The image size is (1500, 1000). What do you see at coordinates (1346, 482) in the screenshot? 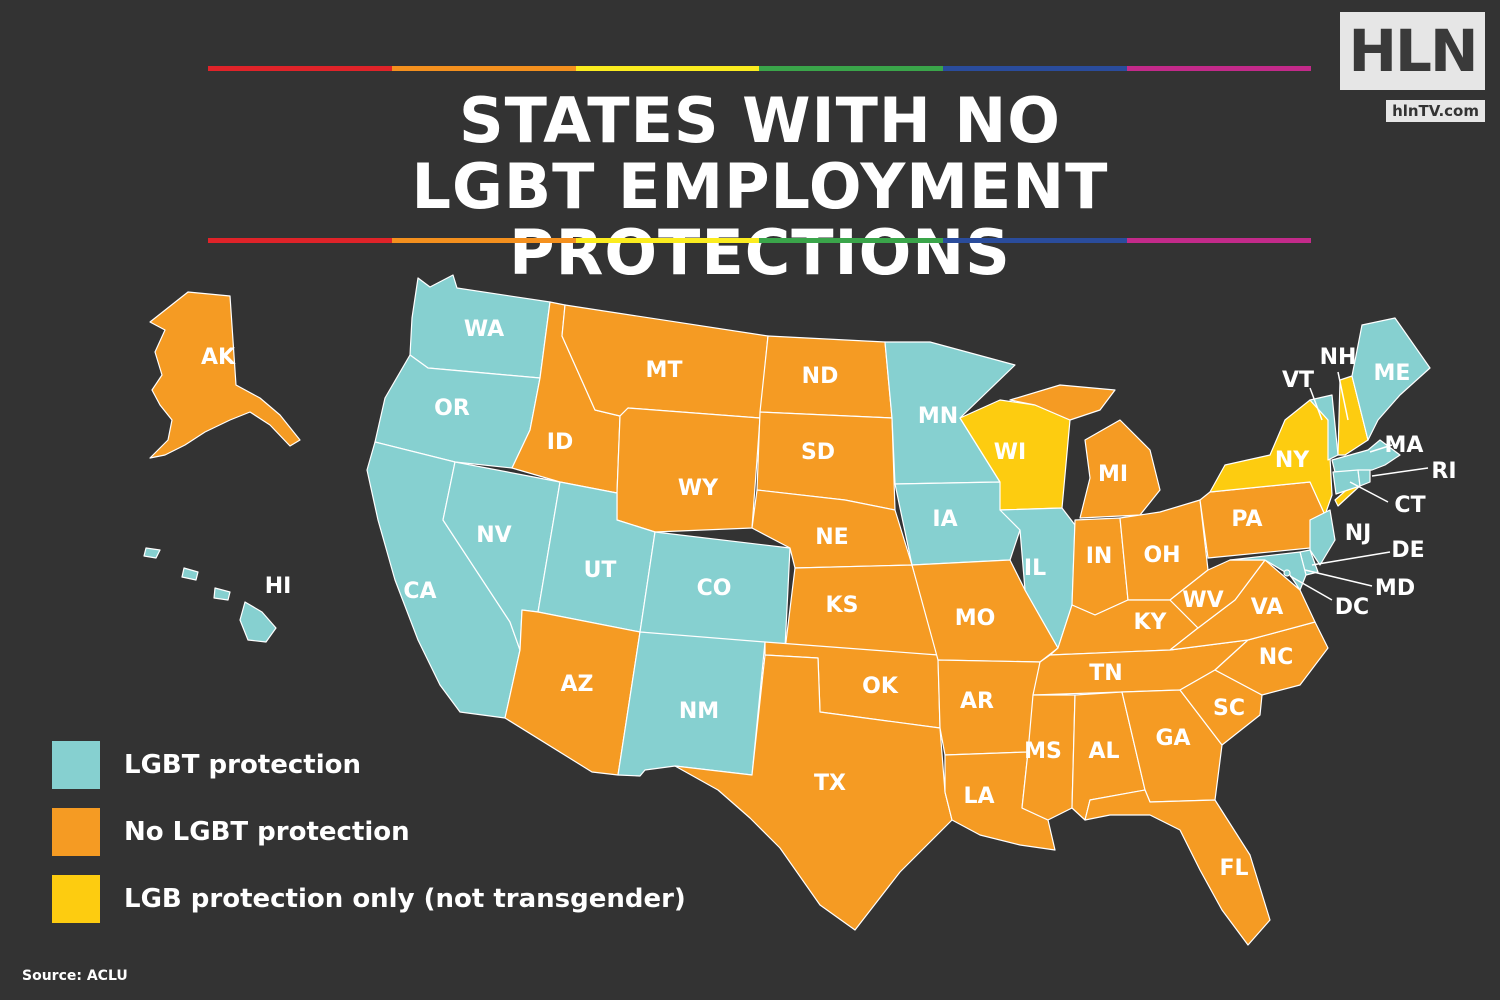
I see `state-CT` at bounding box center [1346, 482].